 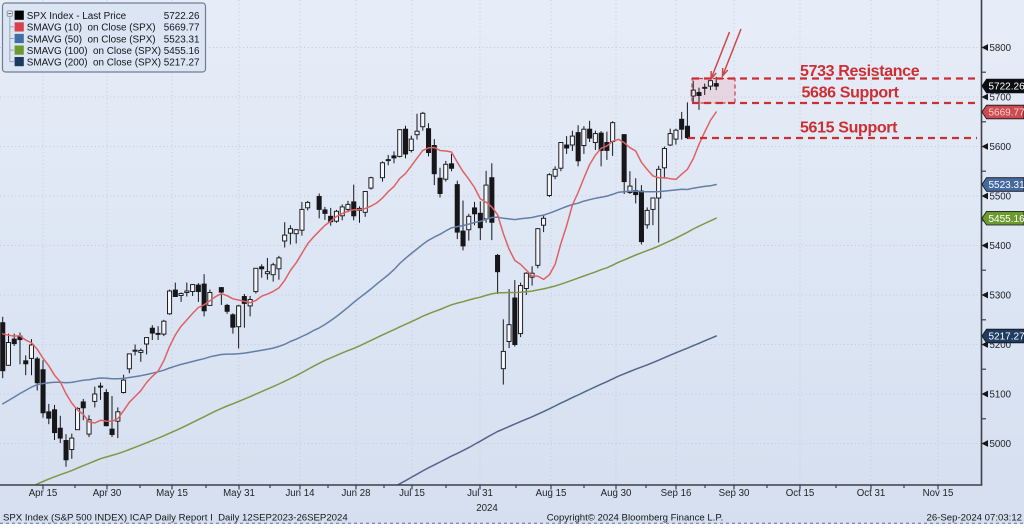 I want to click on svg-text: SMAVG (10) on Close (SPX), so click(x=91, y=28).